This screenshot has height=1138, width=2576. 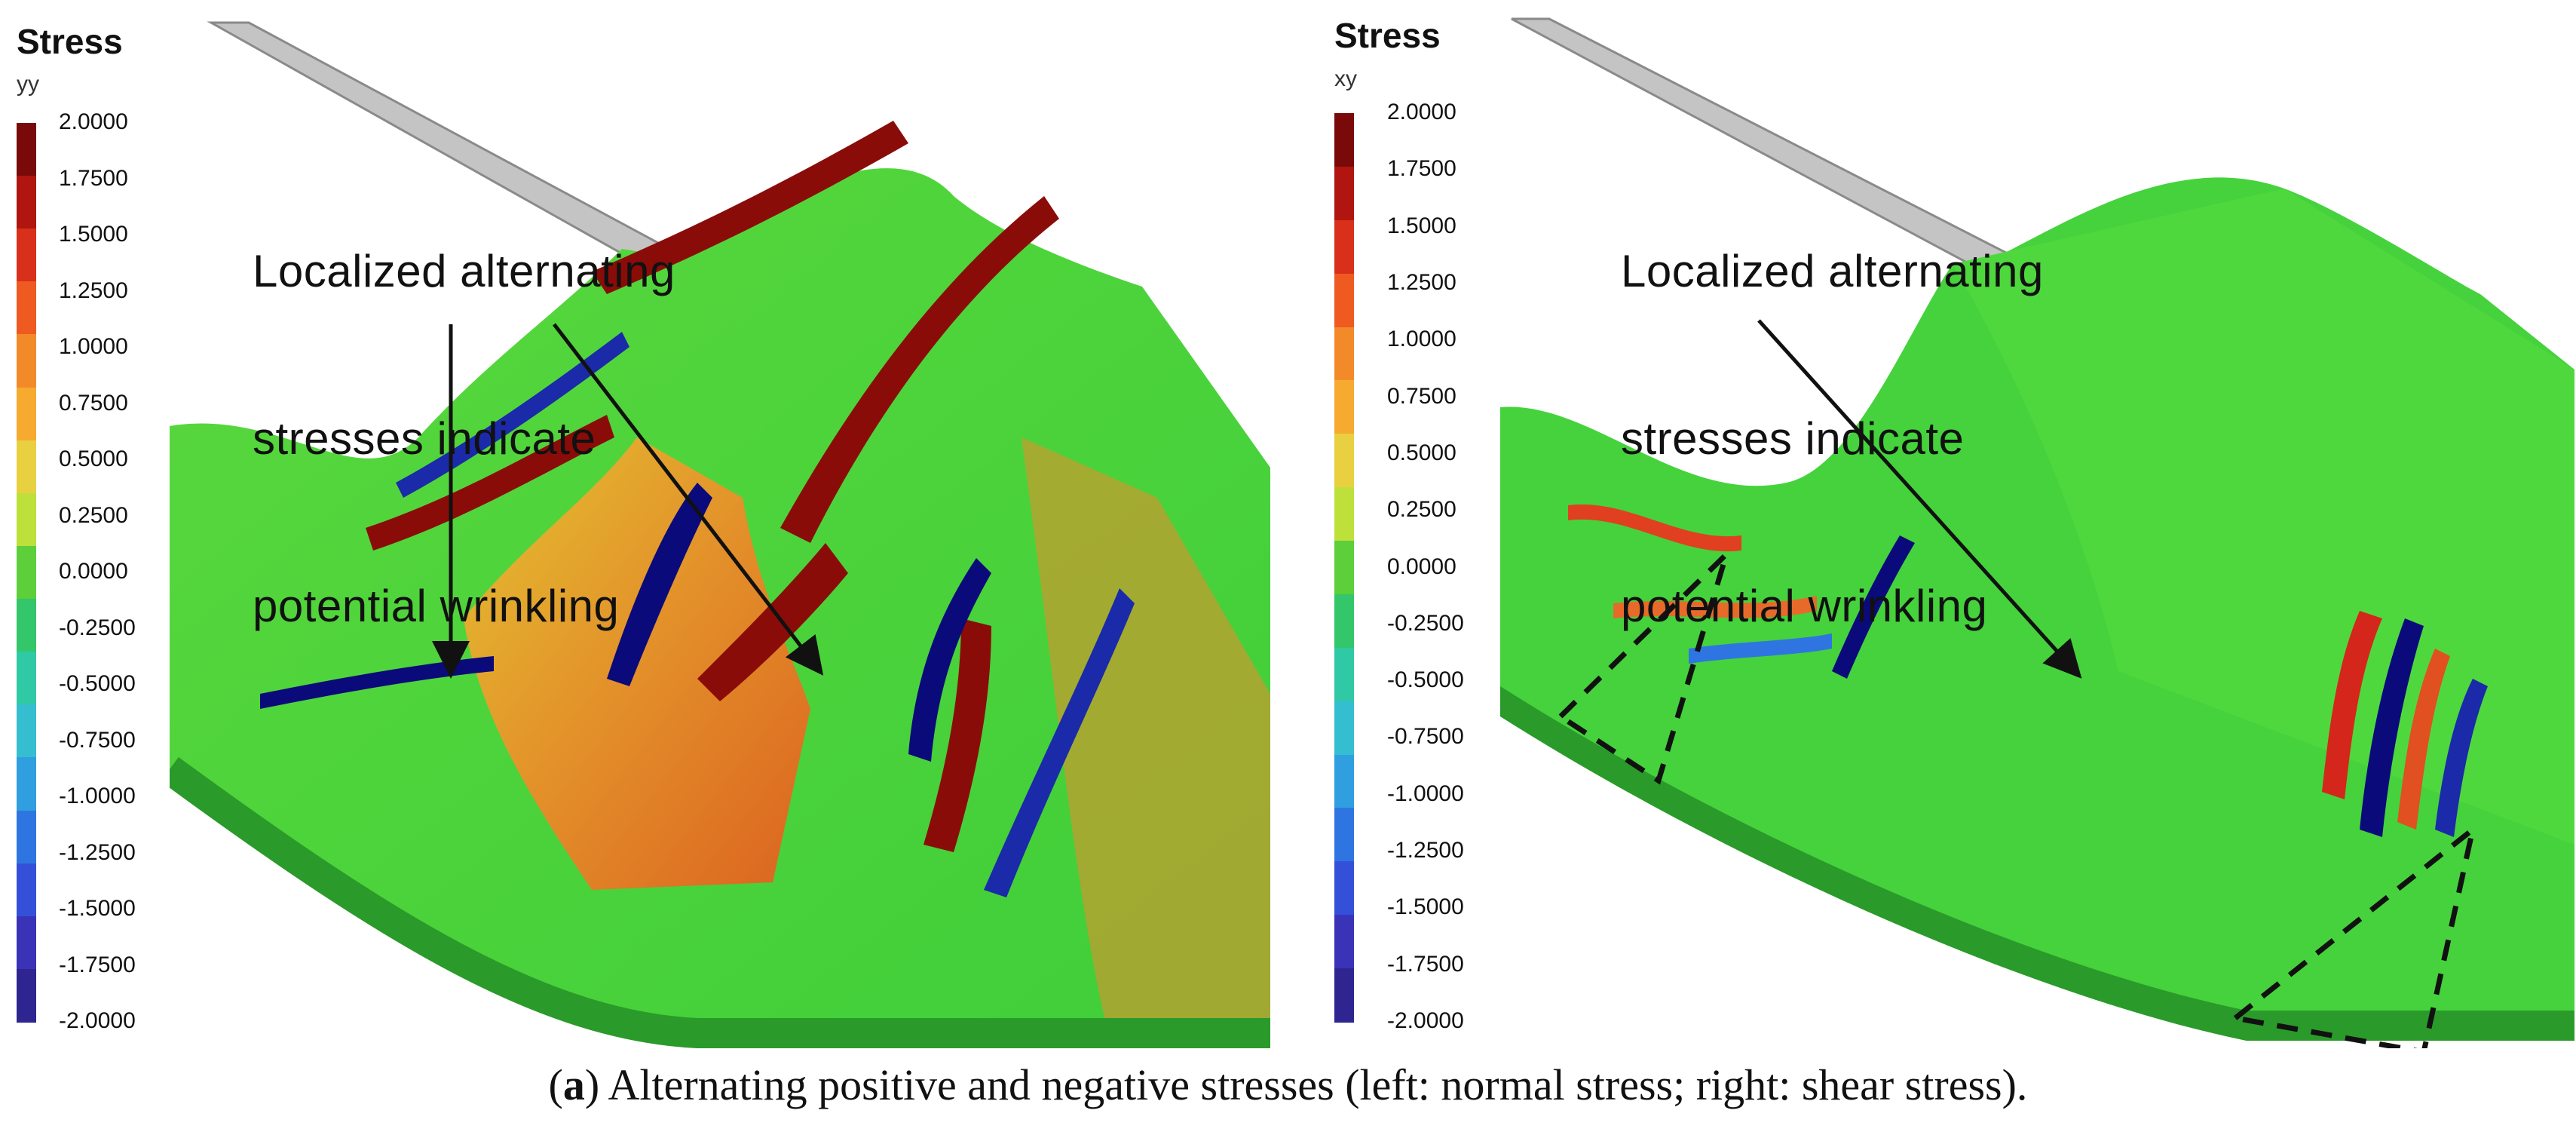 What do you see at coordinates (97, 964) in the screenshot?
I see `colorbar-tick-label: -1.7500` at bounding box center [97, 964].